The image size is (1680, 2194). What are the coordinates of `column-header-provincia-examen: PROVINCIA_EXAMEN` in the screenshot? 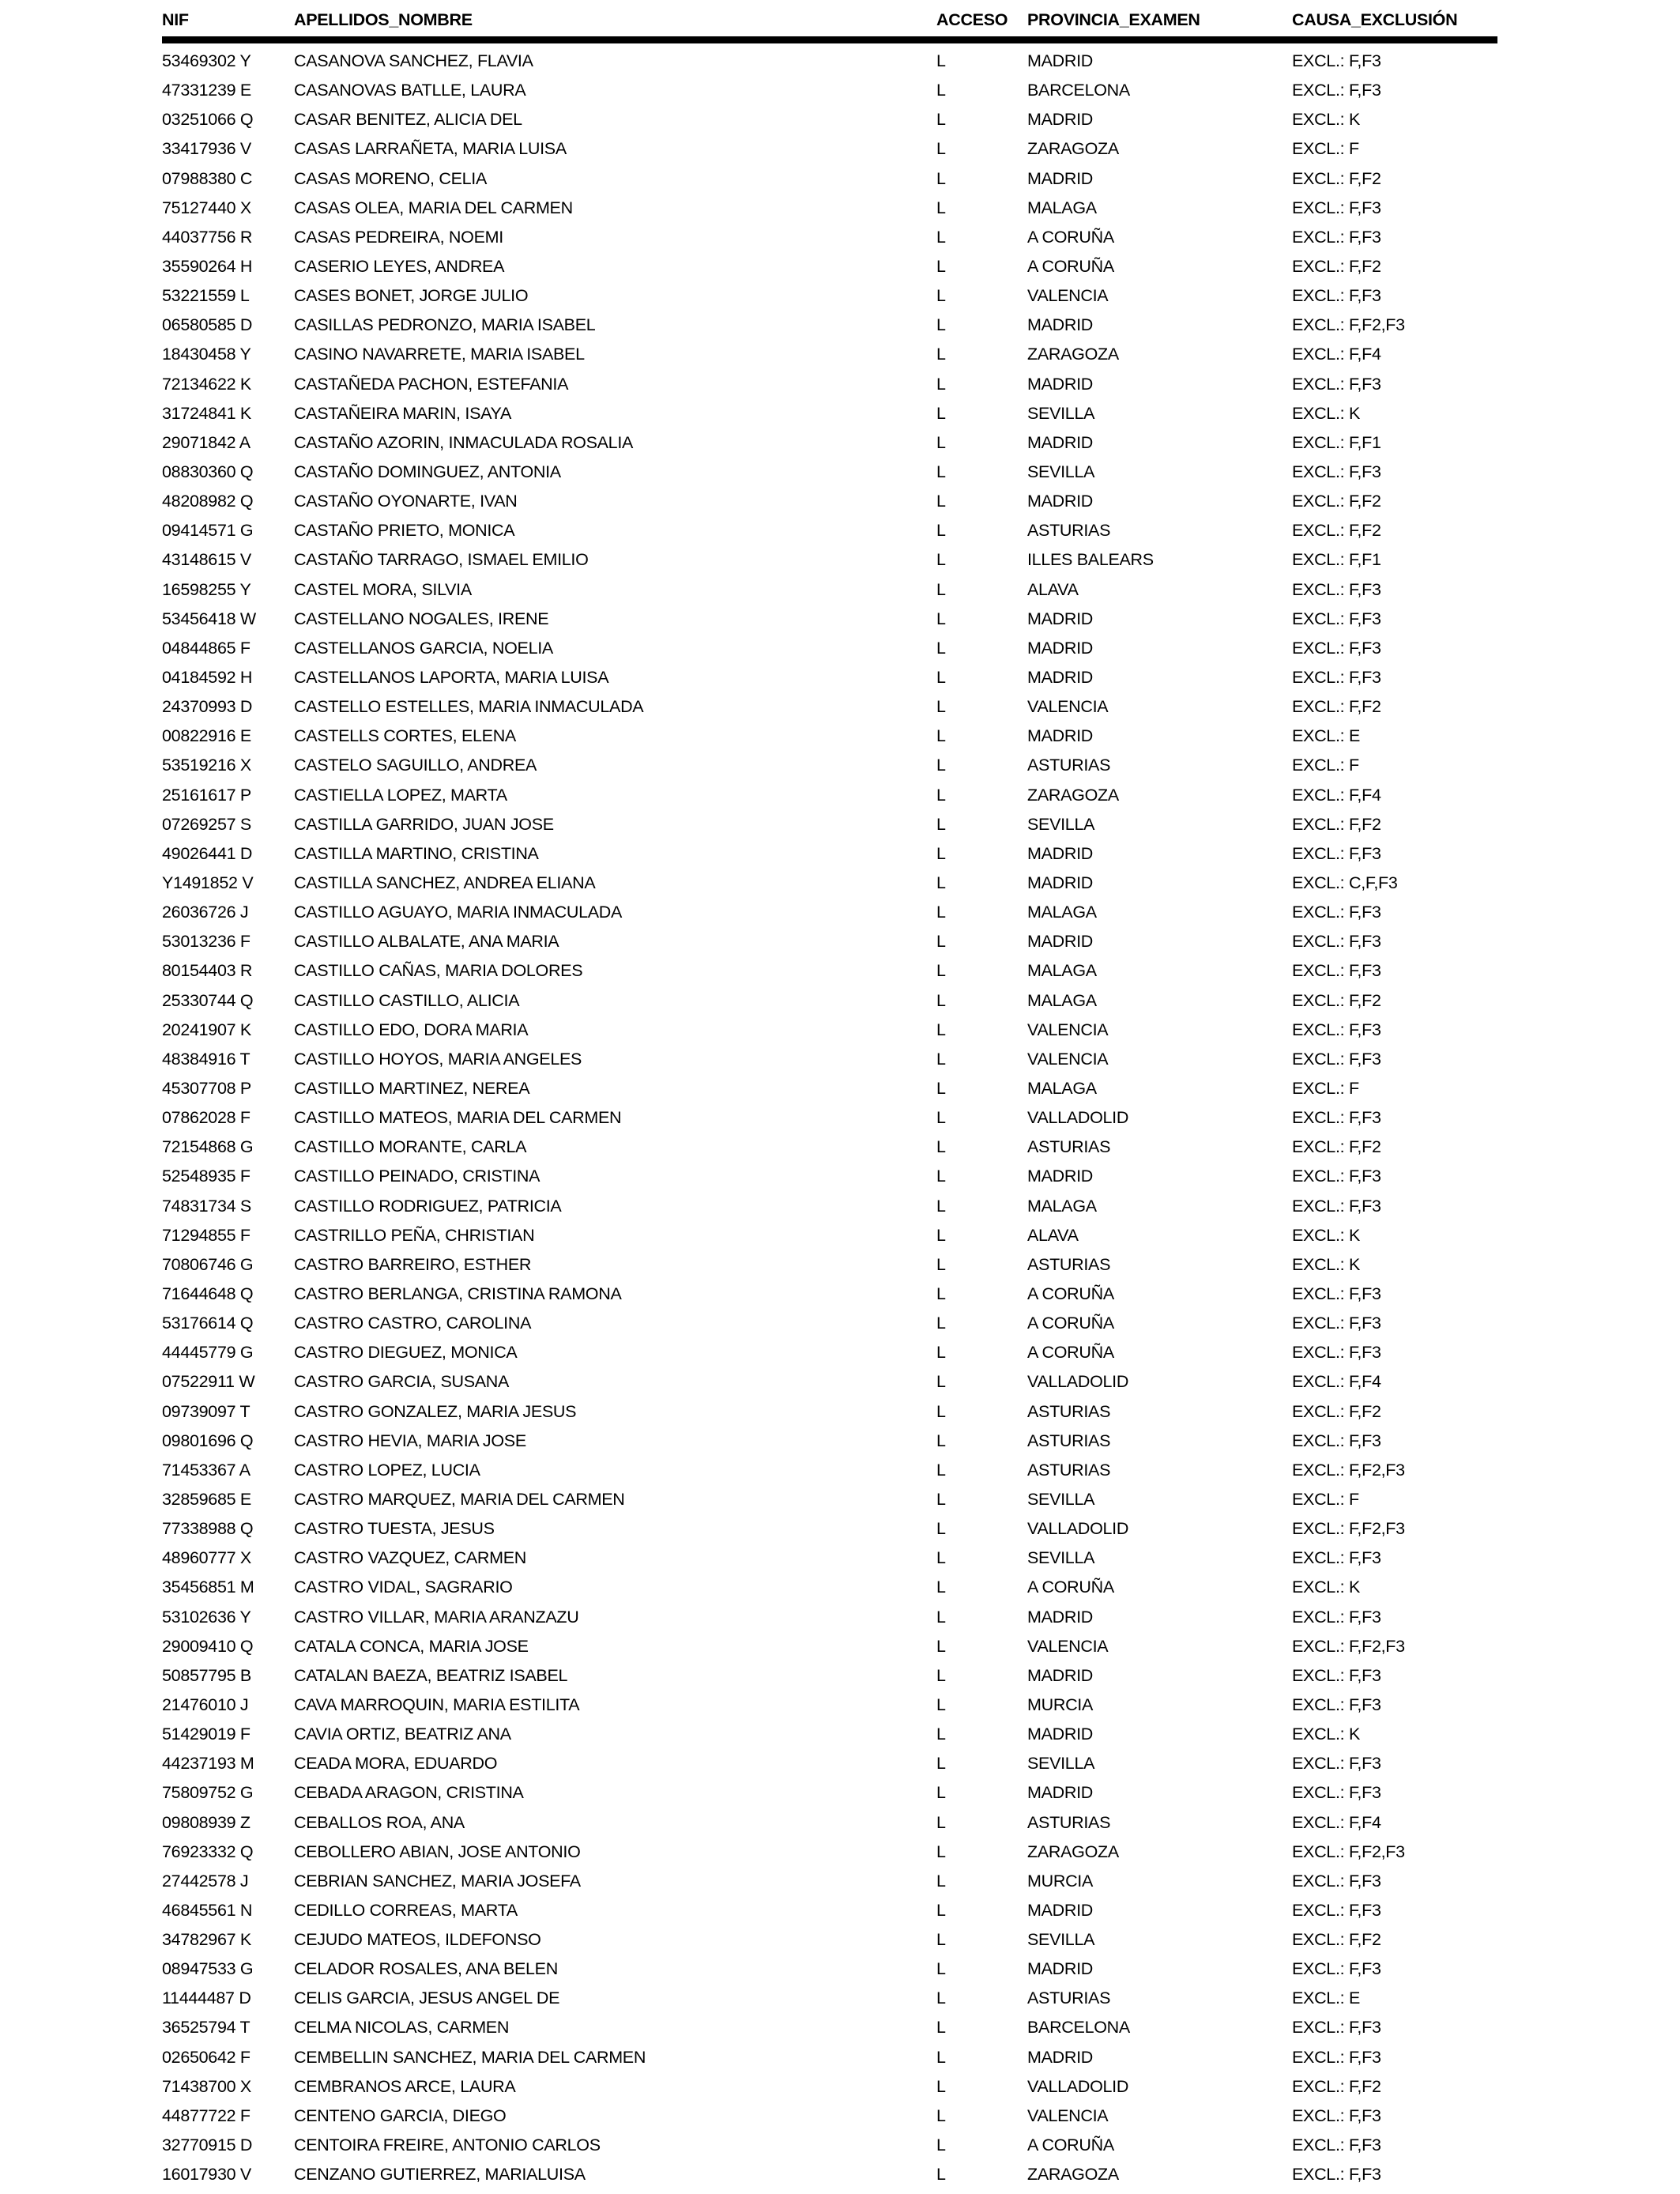 It's located at (1159, 26).